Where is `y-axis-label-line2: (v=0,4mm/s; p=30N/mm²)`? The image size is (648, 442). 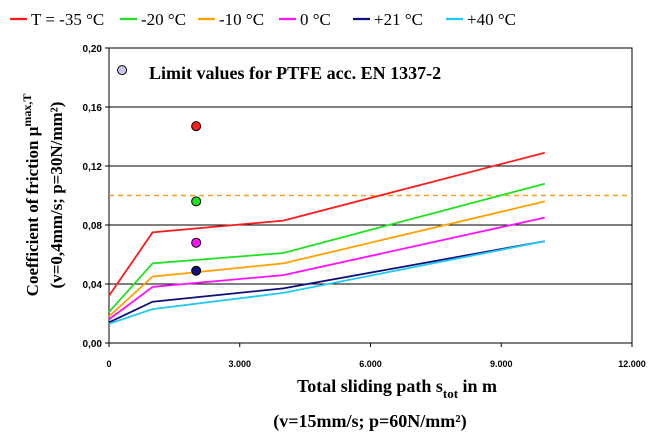
y-axis-label-line2: (v=0,4mm/s; p=30N/mm²) is located at coordinates (56, 195).